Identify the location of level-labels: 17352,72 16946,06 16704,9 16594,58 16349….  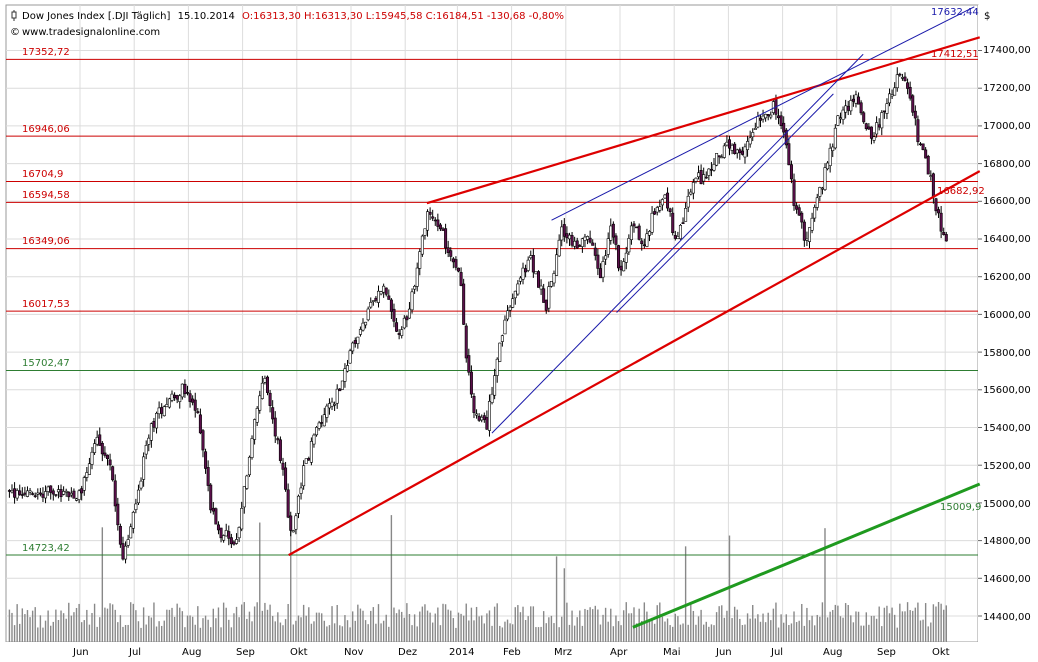
(46, 300).